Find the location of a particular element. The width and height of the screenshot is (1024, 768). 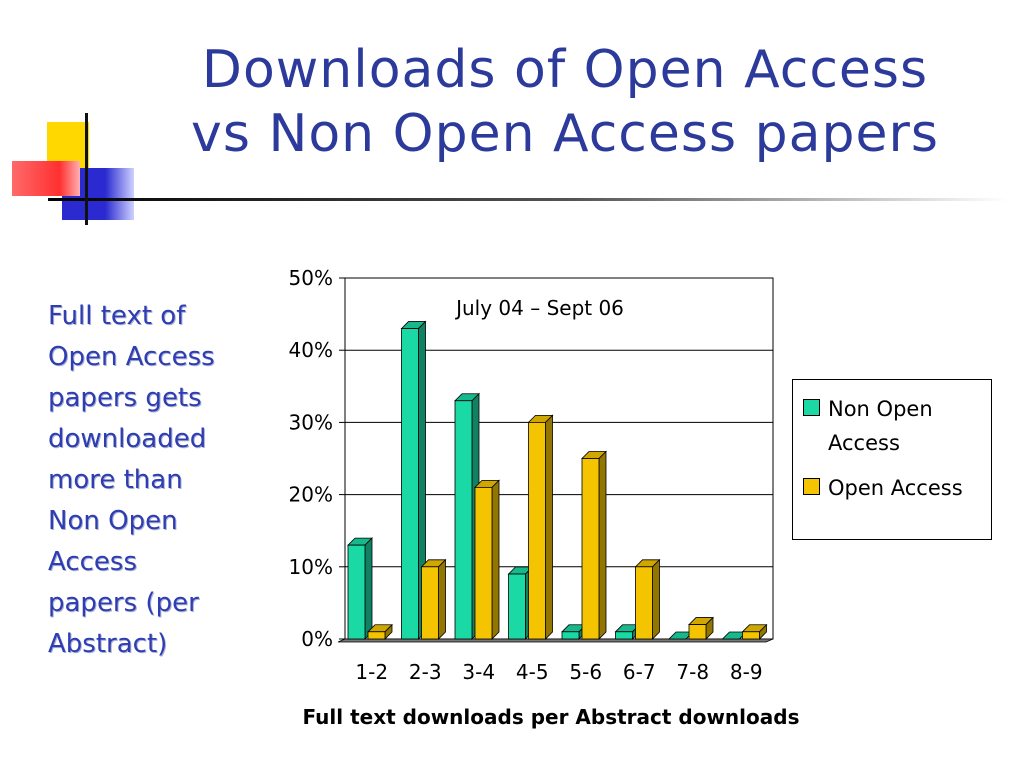

side-note-line: Full text of is located at coordinates (117, 316).